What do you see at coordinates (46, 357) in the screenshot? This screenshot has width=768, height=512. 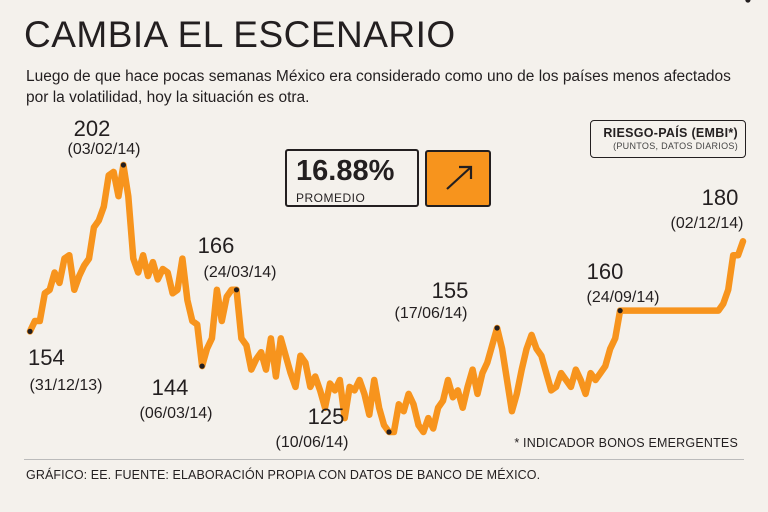 I see `data-label-value: 154` at bounding box center [46, 357].